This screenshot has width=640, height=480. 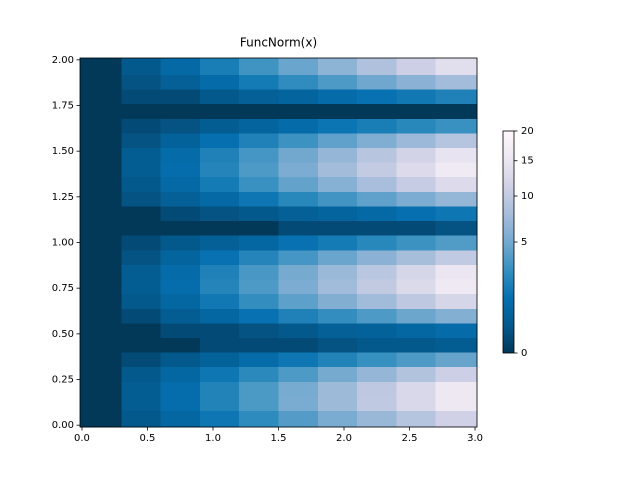 What do you see at coordinates (82, 438) in the screenshot?
I see `x-tick-label: 0.0` at bounding box center [82, 438].